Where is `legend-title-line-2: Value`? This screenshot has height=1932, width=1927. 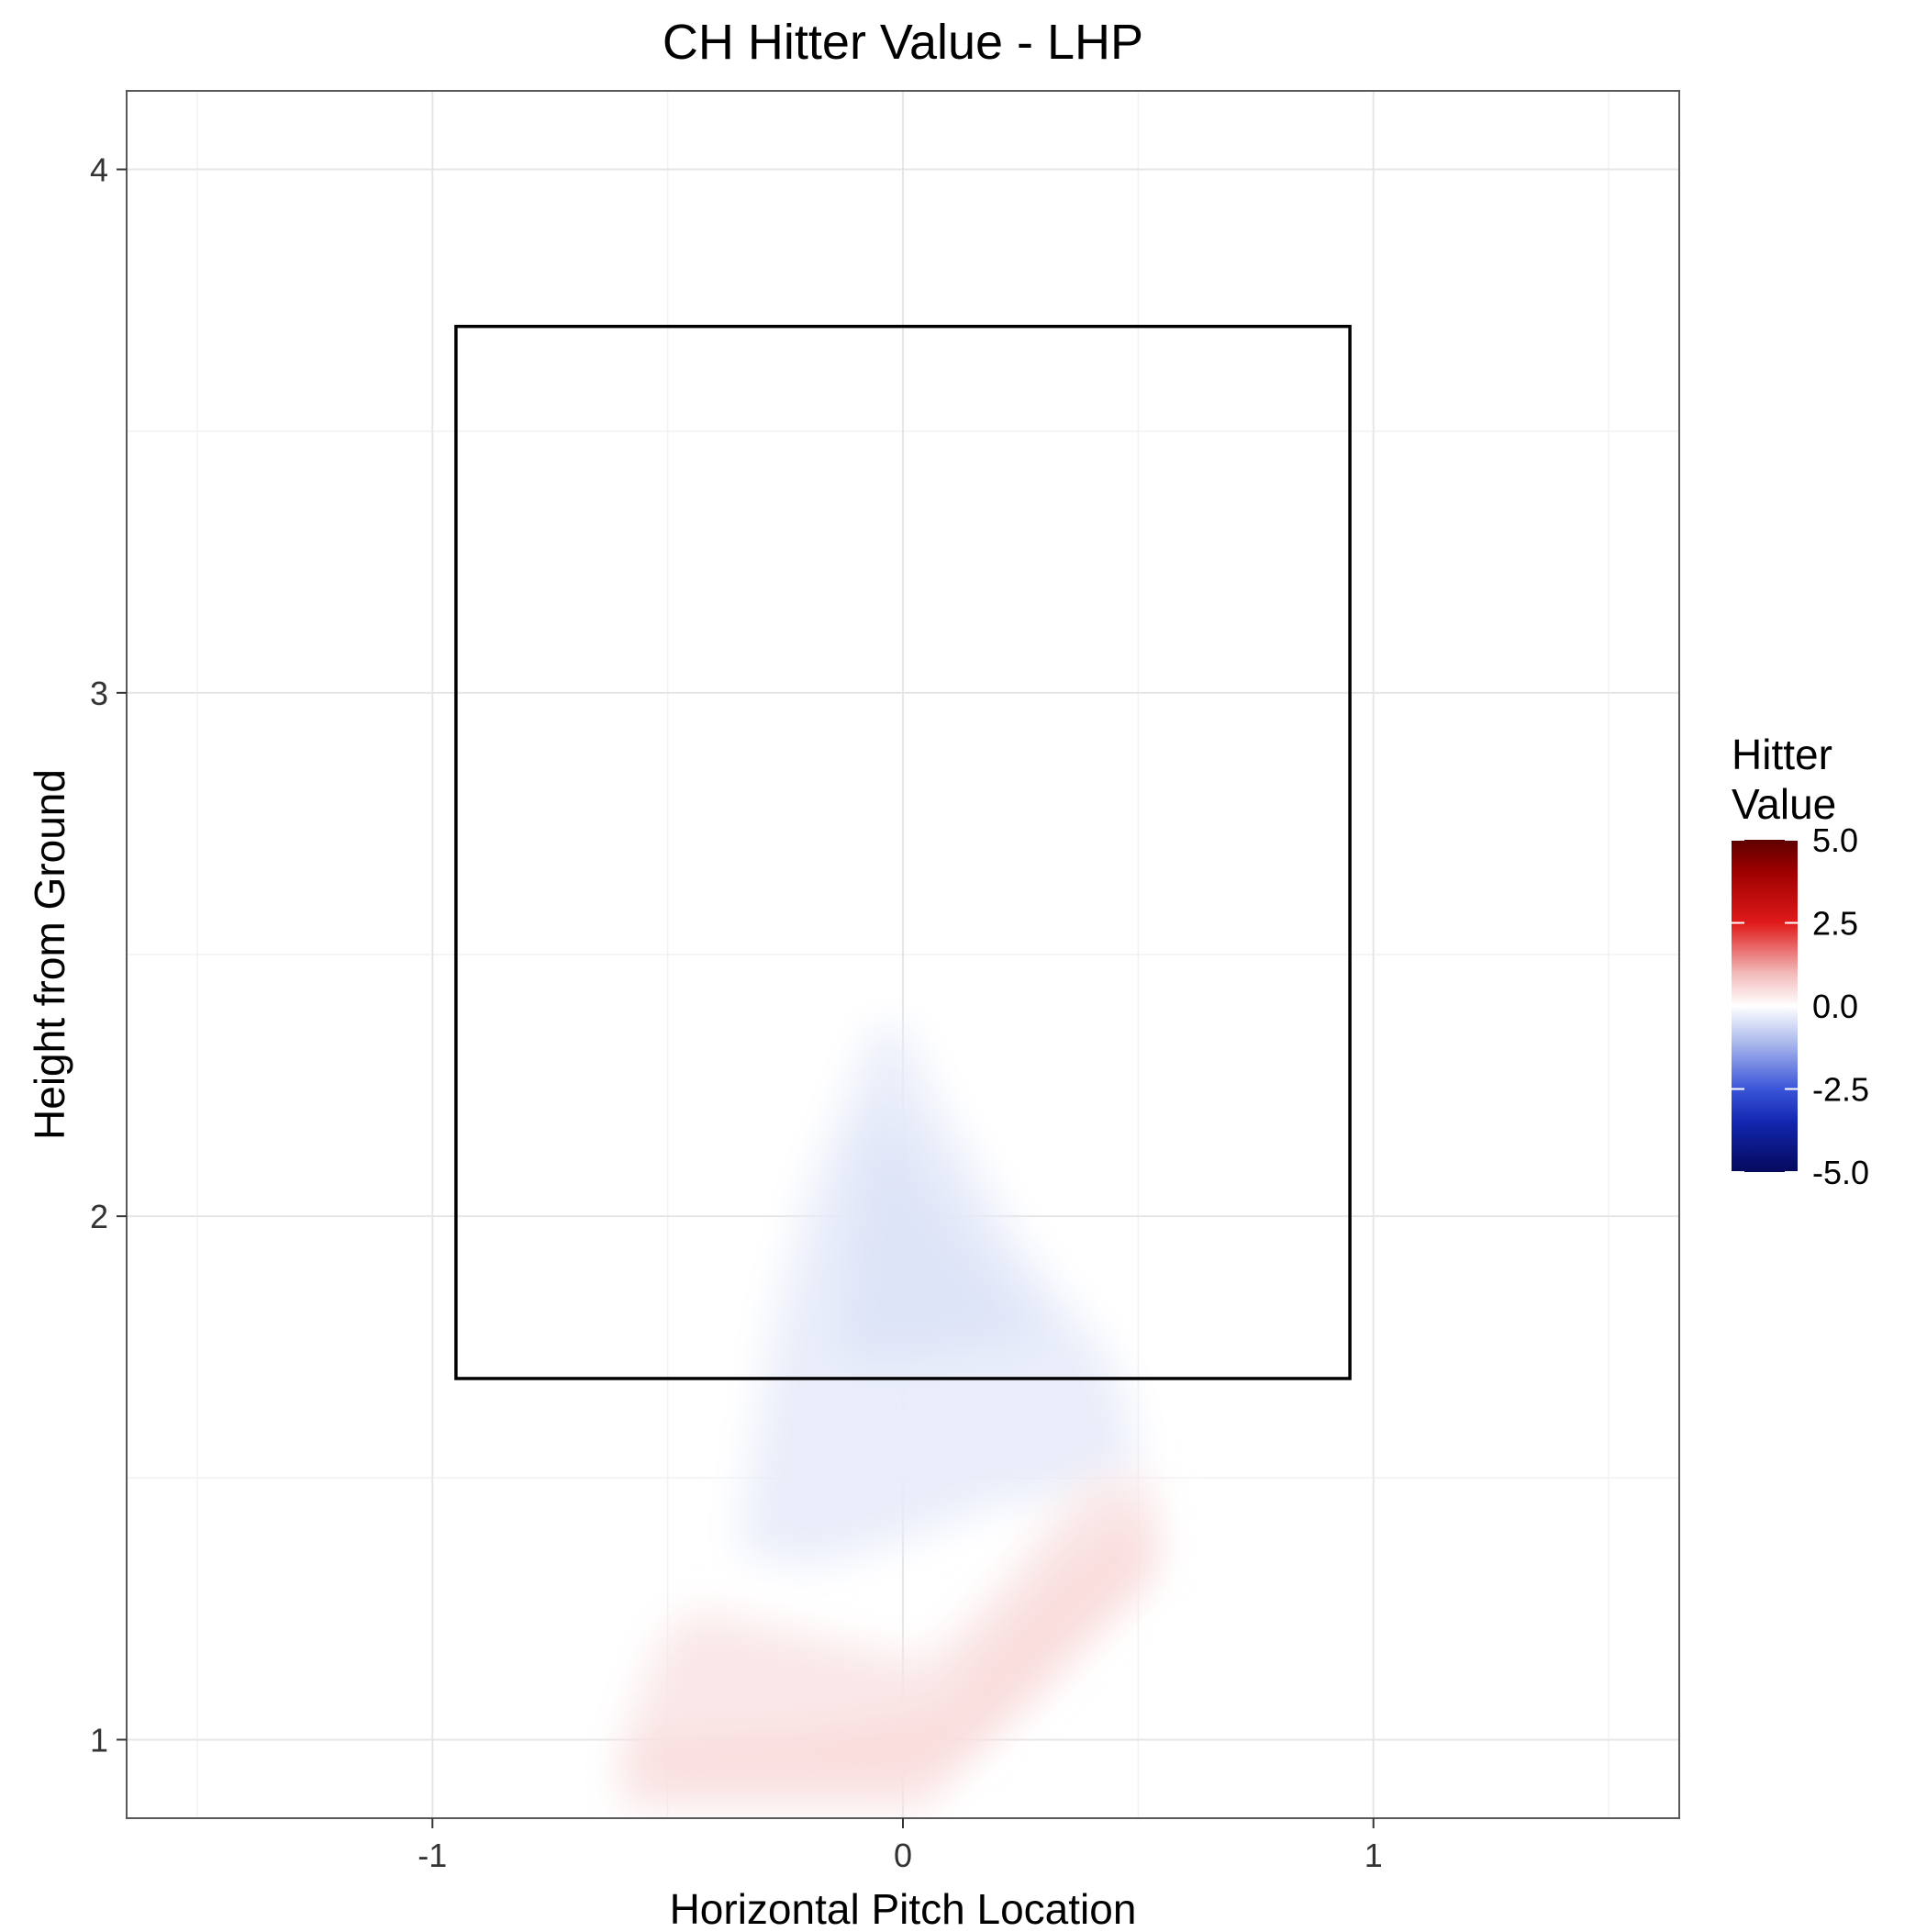 legend-title-line-2: Value is located at coordinates (1784, 804).